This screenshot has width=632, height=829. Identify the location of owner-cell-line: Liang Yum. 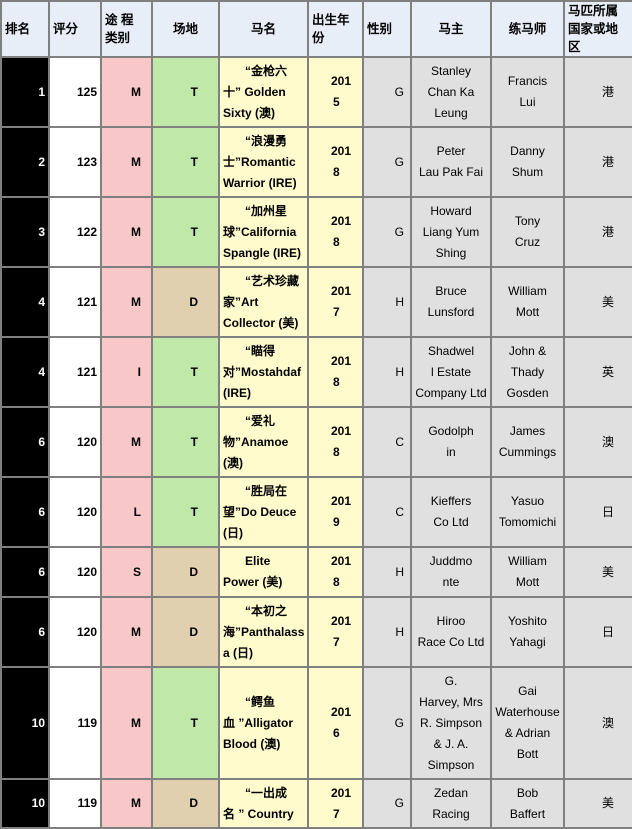
(451, 231).